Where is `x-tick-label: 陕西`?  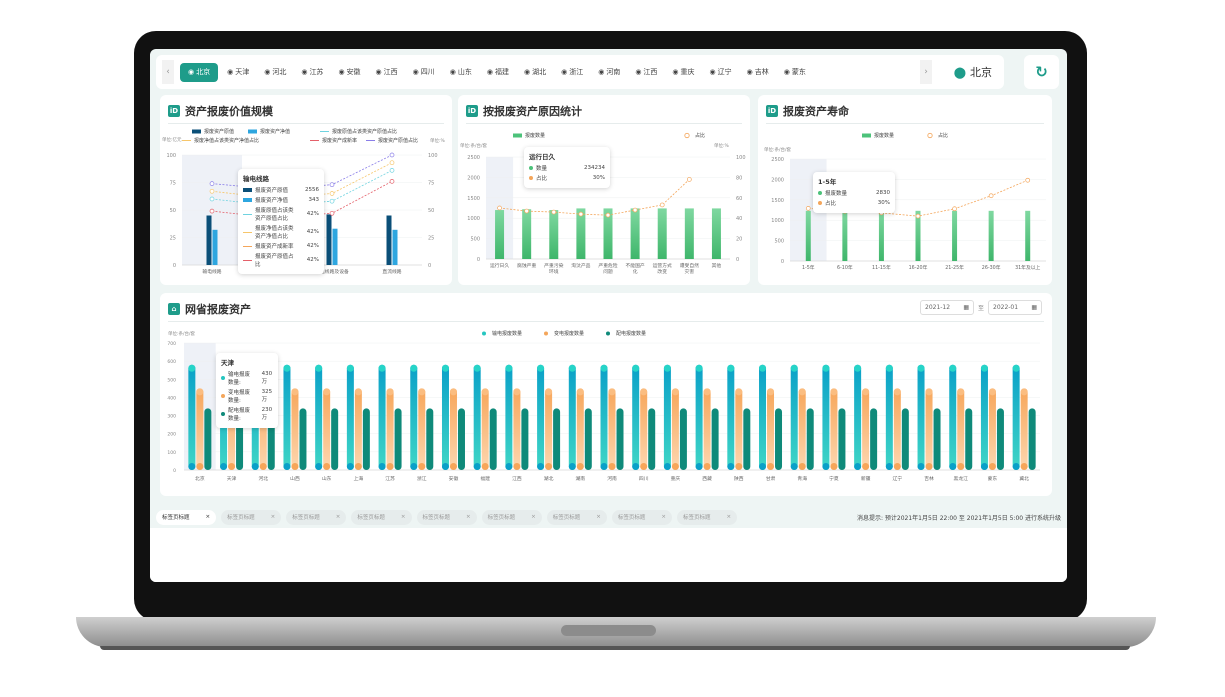
x-tick-label: 陕西 is located at coordinates (739, 478).